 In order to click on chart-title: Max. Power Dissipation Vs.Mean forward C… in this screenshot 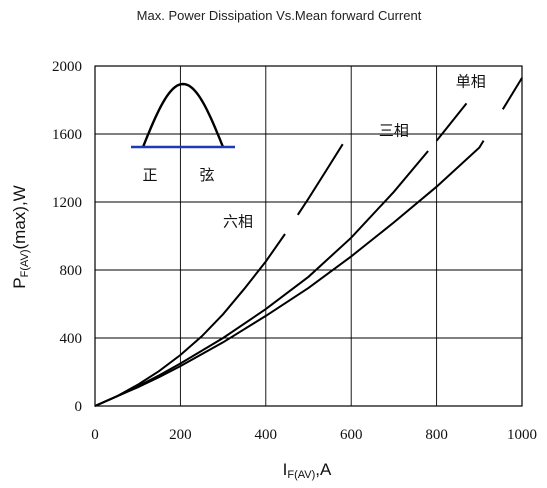, I will do `click(279, 15)`.